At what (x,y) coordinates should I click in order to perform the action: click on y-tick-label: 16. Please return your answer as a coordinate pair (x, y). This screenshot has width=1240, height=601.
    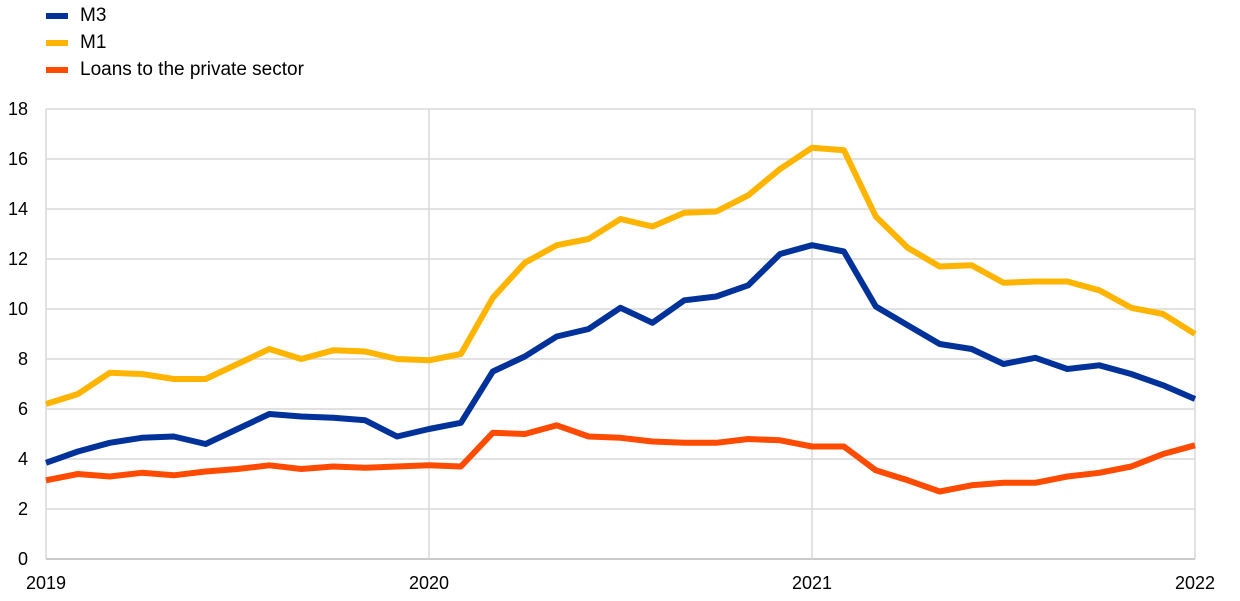
    Looking at the image, I should click on (18, 159).